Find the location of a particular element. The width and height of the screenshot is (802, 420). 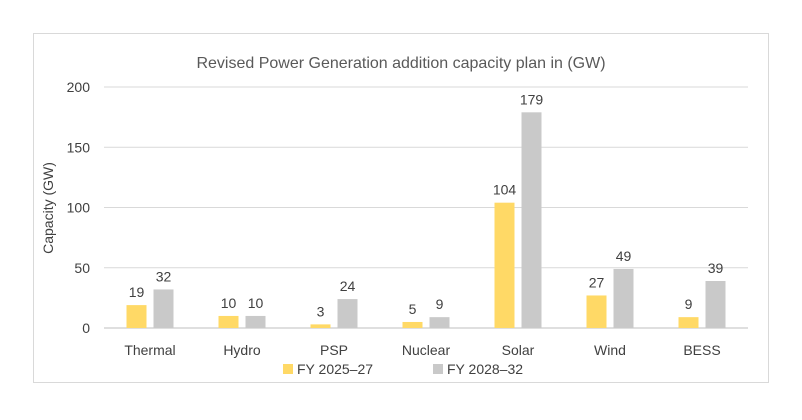

data-label: 19 is located at coordinates (137, 292).